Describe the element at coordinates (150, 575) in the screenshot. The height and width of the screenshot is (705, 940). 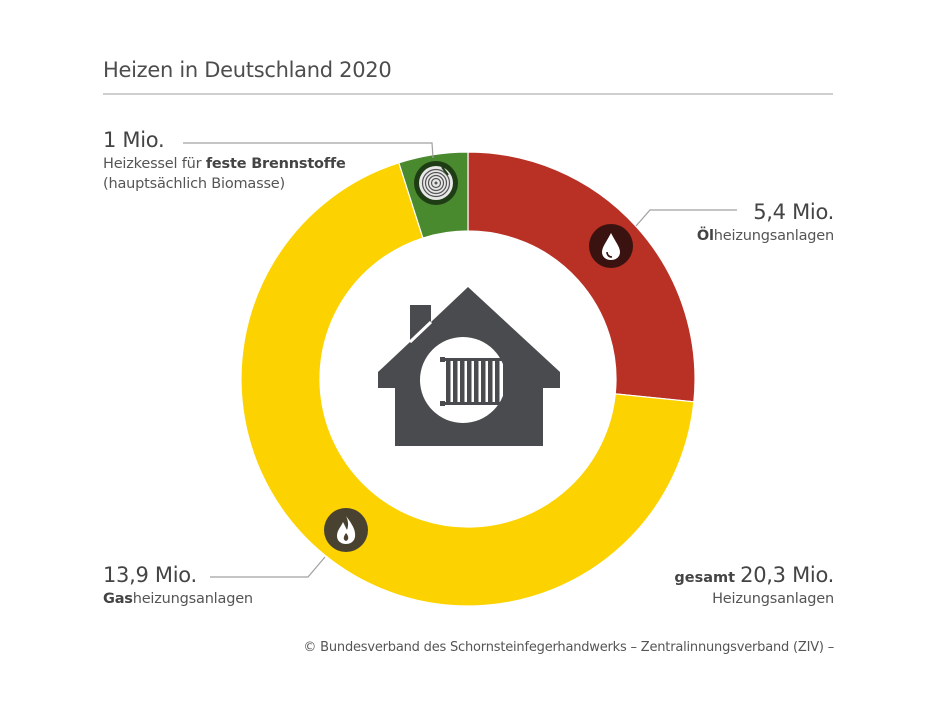
I see `gas-value: 13,9 Mio.` at that location.